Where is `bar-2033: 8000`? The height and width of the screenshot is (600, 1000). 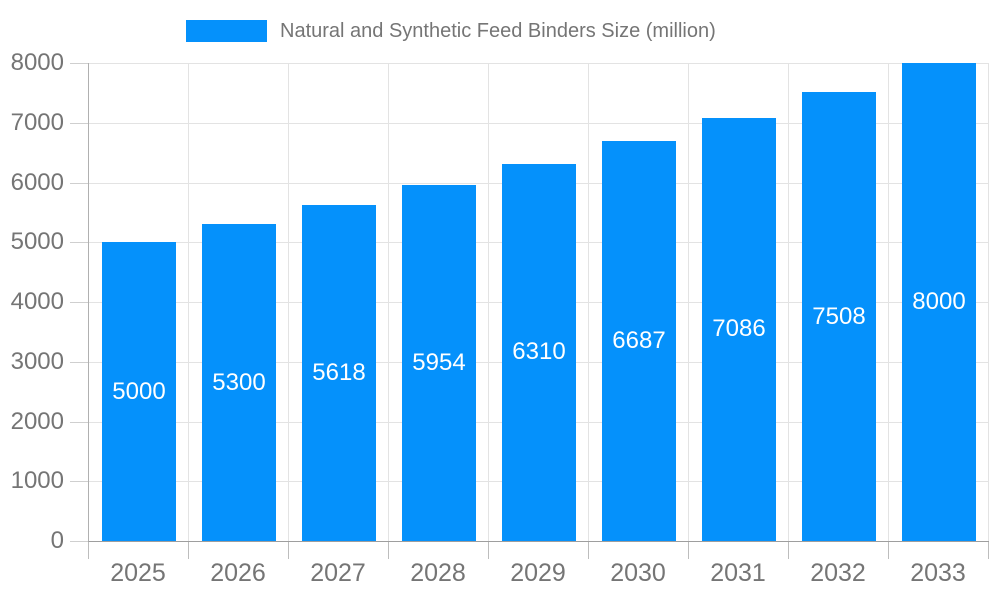
bar-2033: 8000 is located at coordinates (939, 302).